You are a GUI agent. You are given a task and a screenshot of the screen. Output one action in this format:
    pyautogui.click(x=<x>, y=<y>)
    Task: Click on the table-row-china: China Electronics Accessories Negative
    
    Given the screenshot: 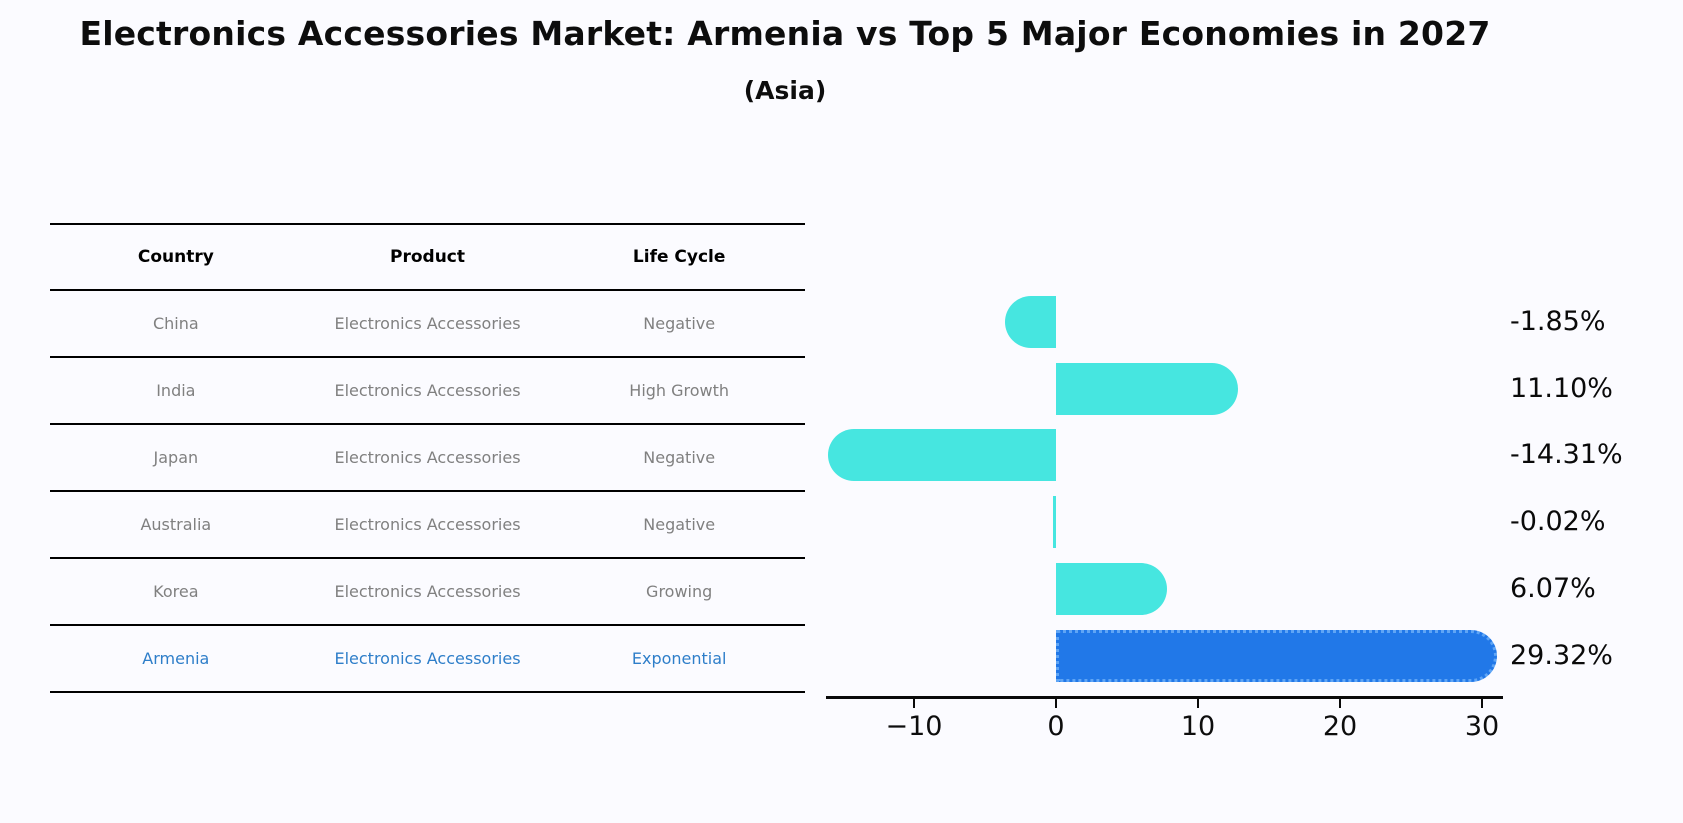 What is the action you would take?
    pyautogui.click(x=427, y=324)
    